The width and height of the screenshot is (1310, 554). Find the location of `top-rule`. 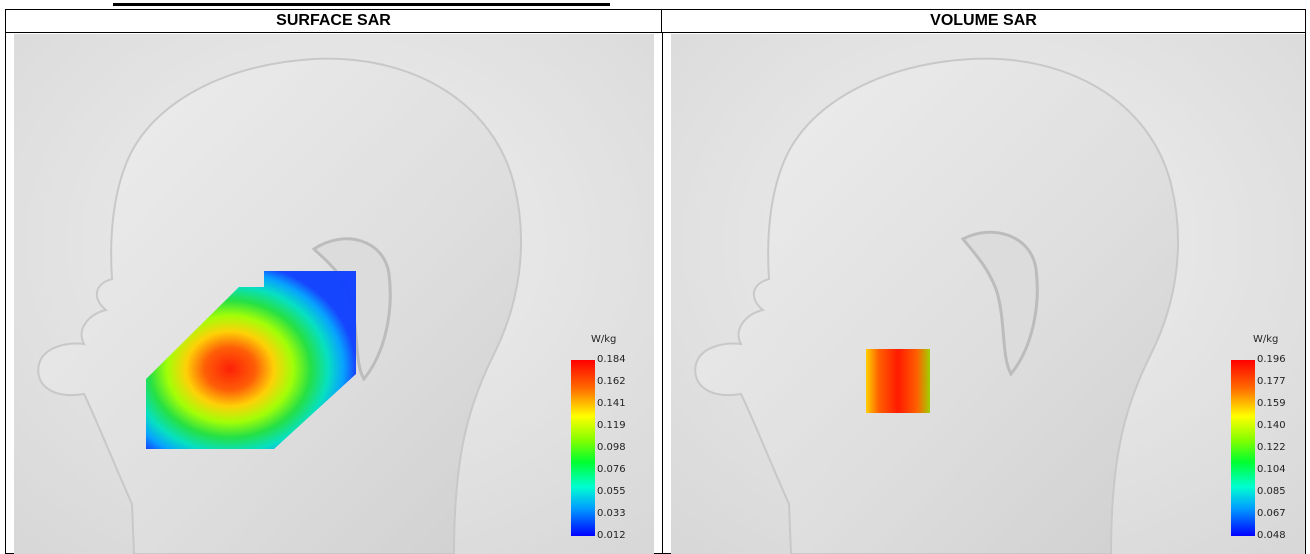

top-rule is located at coordinates (361, 4).